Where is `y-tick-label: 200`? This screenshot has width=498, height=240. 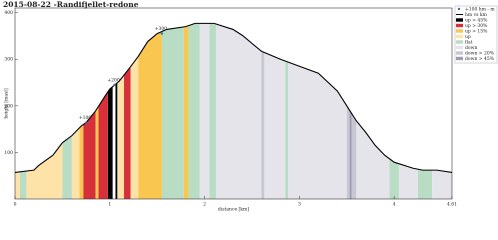
y-tick-label: 200 is located at coordinates (8, 106).